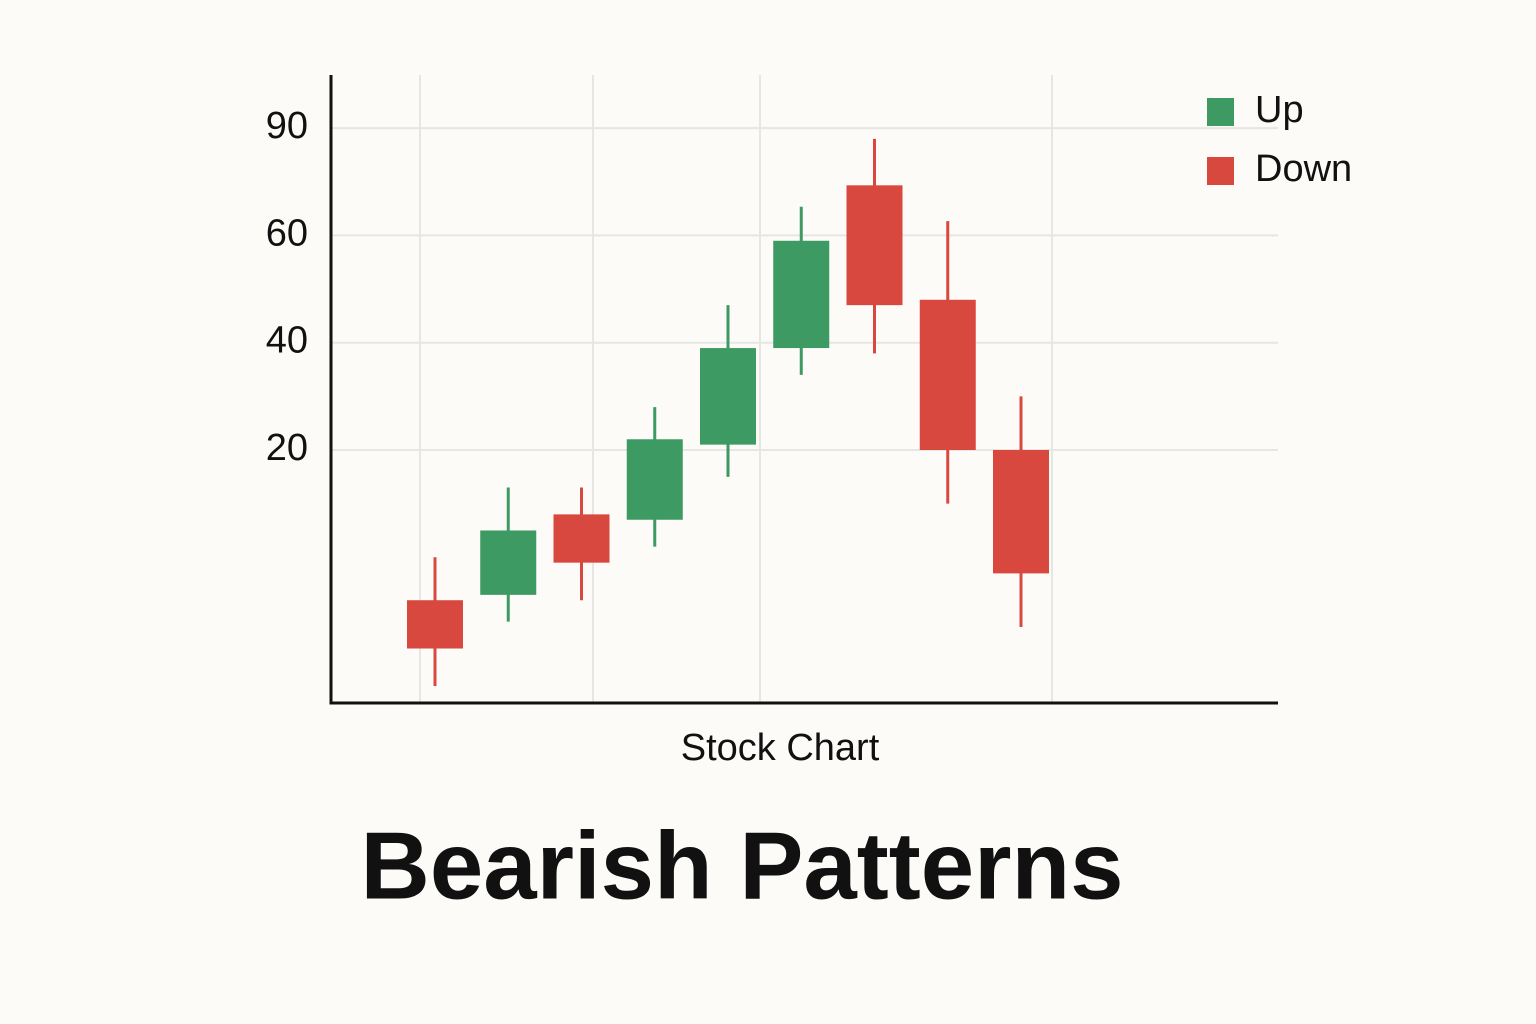 Image resolution: width=1536 pixels, height=1024 pixels. What do you see at coordinates (742, 865) in the screenshot?
I see `chart-title: Bearish Patterns` at bounding box center [742, 865].